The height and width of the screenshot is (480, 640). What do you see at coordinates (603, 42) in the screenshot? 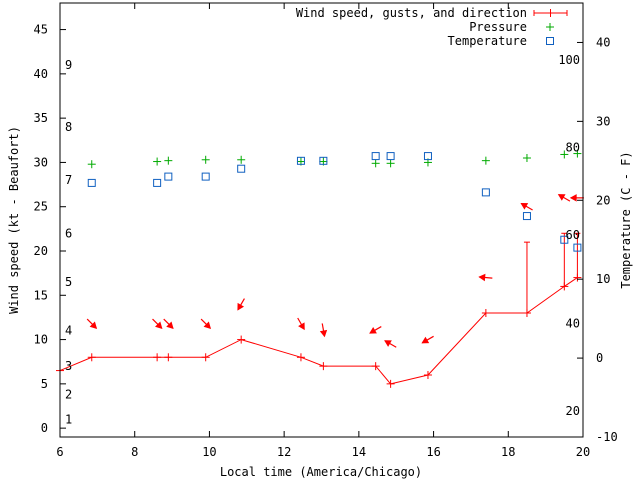
I see `y2-tick-label: 40` at bounding box center [603, 42].